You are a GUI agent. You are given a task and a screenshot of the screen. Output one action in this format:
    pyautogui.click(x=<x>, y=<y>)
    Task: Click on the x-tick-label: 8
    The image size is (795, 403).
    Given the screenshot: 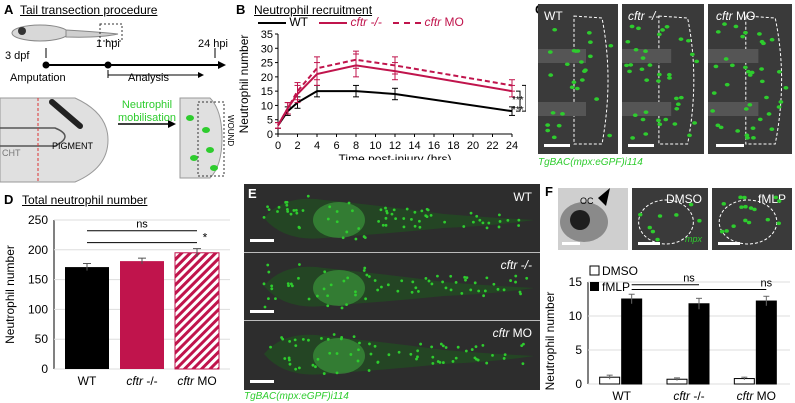 What is the action you would take?
    pyautogui.click(x=356, y=146)
    